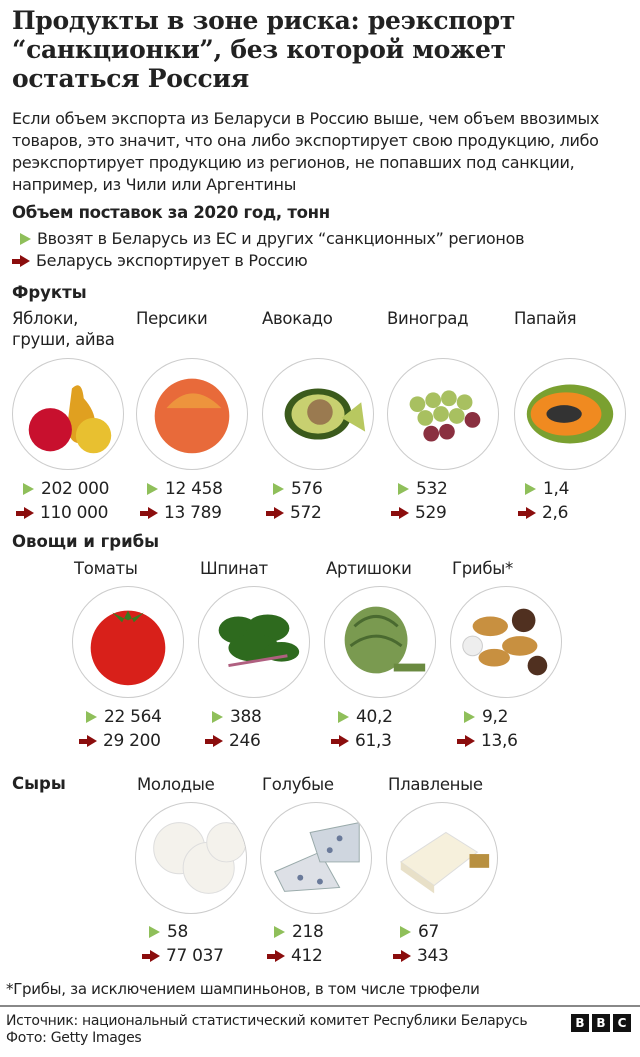  I want to click on export-value: 13,6, so click(499, 741).